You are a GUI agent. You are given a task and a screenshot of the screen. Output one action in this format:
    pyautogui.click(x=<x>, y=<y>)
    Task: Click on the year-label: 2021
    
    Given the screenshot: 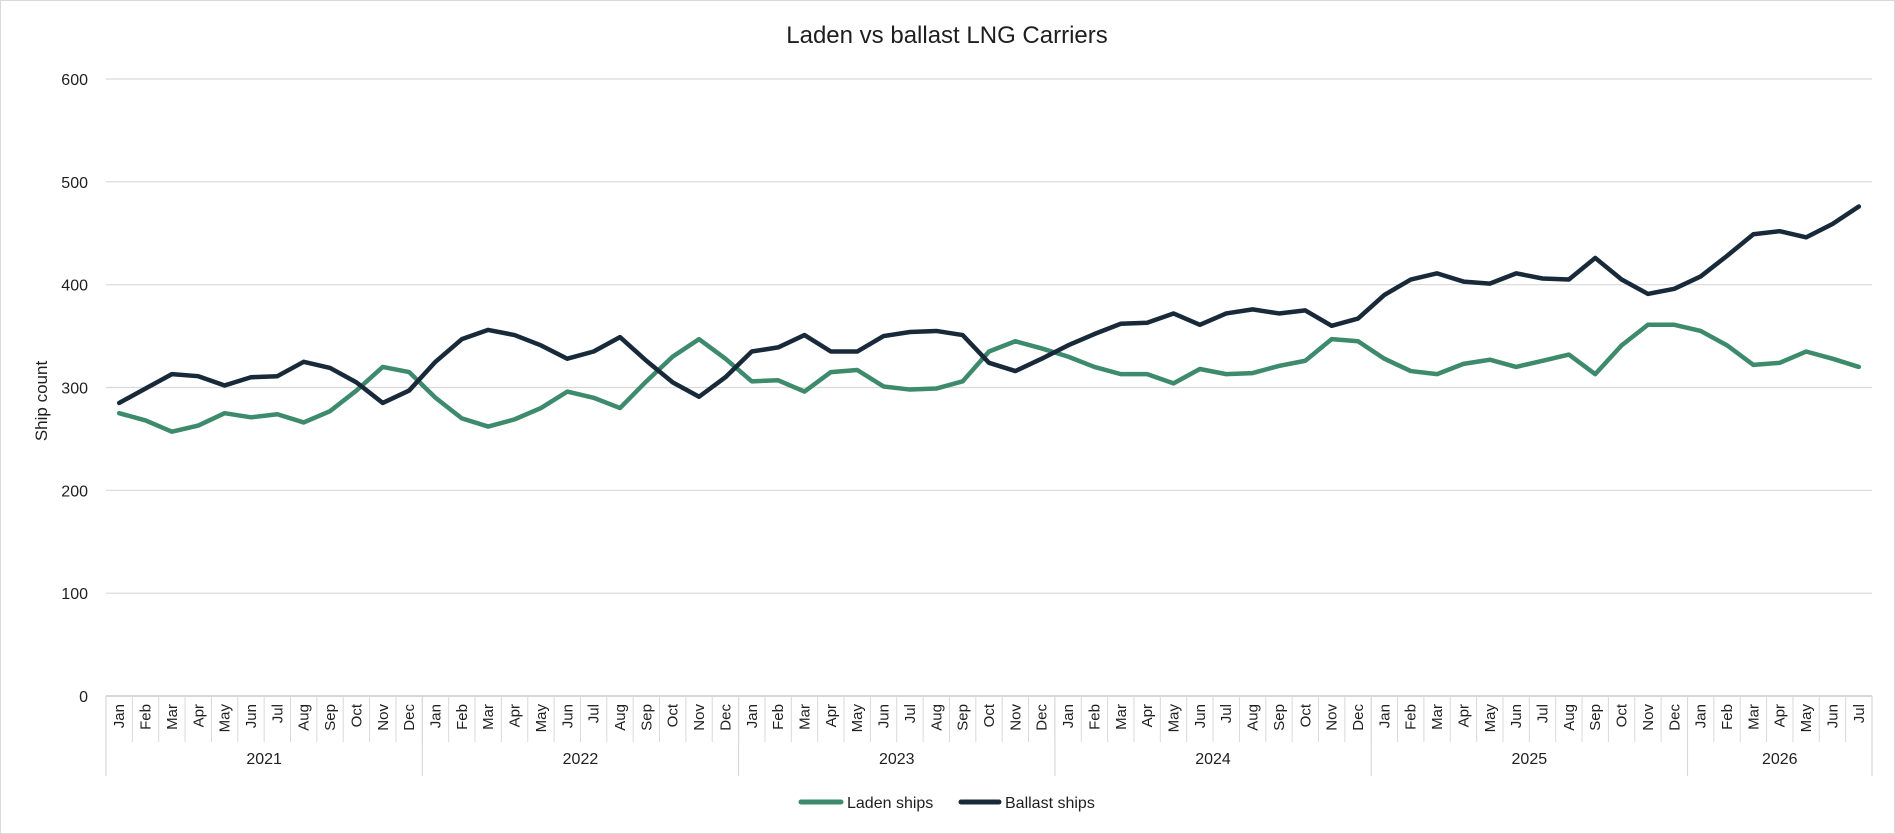 What is the action you would take?
    pyautogui.click(x=264, y=759)
    